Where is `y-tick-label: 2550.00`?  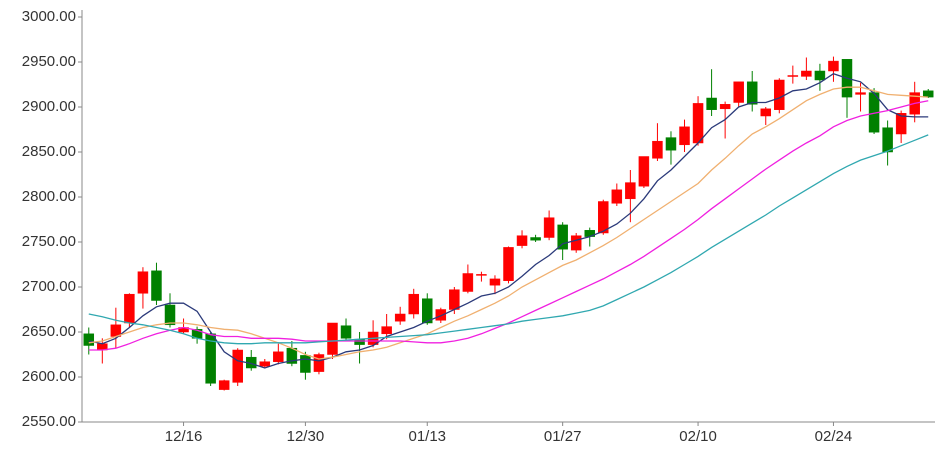 y-tick-label: 2550.00 is located at coordinates (49, 421).